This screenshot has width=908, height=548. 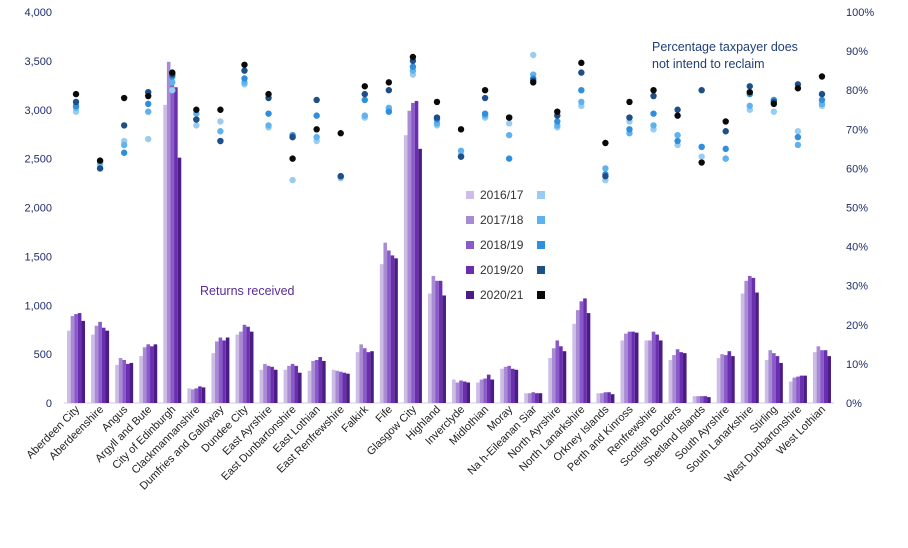 What do you see at coordinates (857, 365) in the screenshot?
I see `y2-tick-label: 10%` at bounding box center [857, 365].